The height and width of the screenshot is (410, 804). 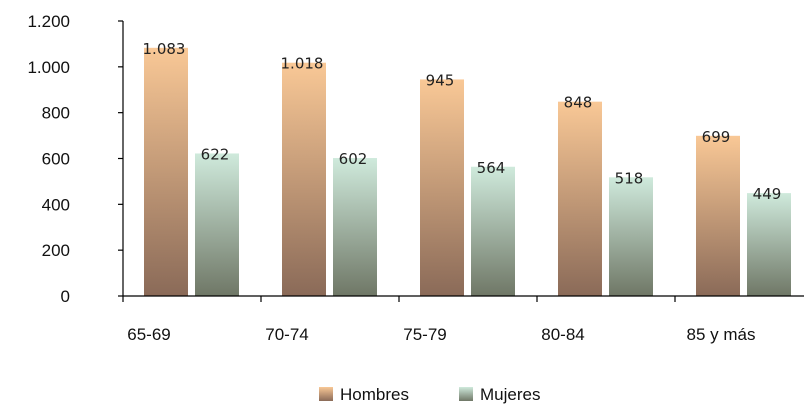 What do you see at coordinates (286, 334) in the screenshot?
I see `x-tick-label-2: 70-74` at bounding box center [286, 334].